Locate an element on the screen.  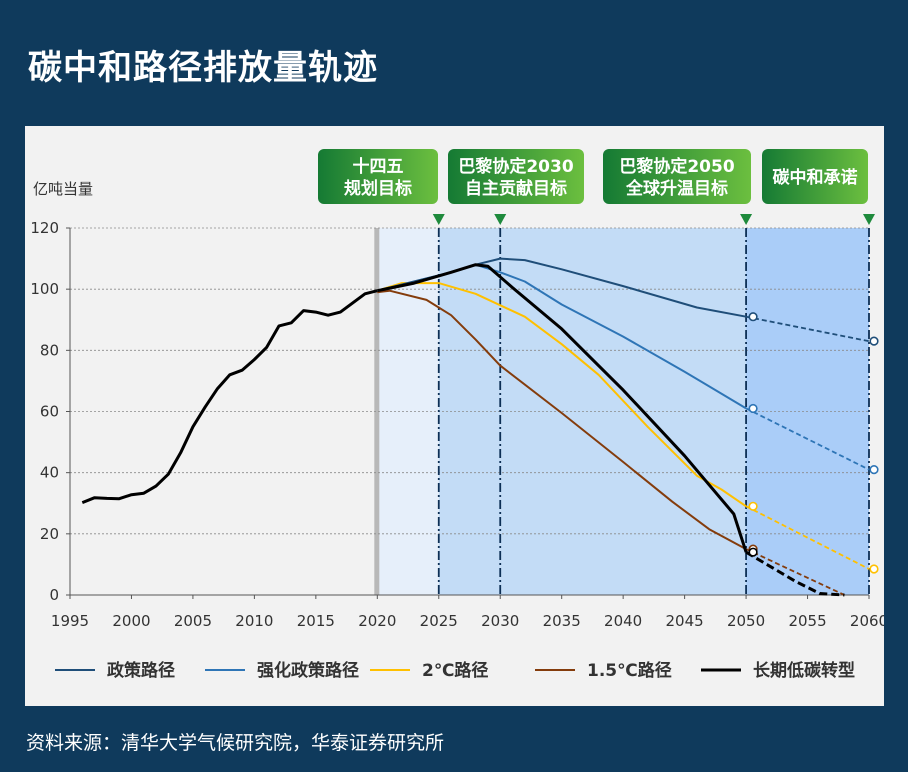
milestone-box: 碳中和承诺 is located at coordinates (818, 187).